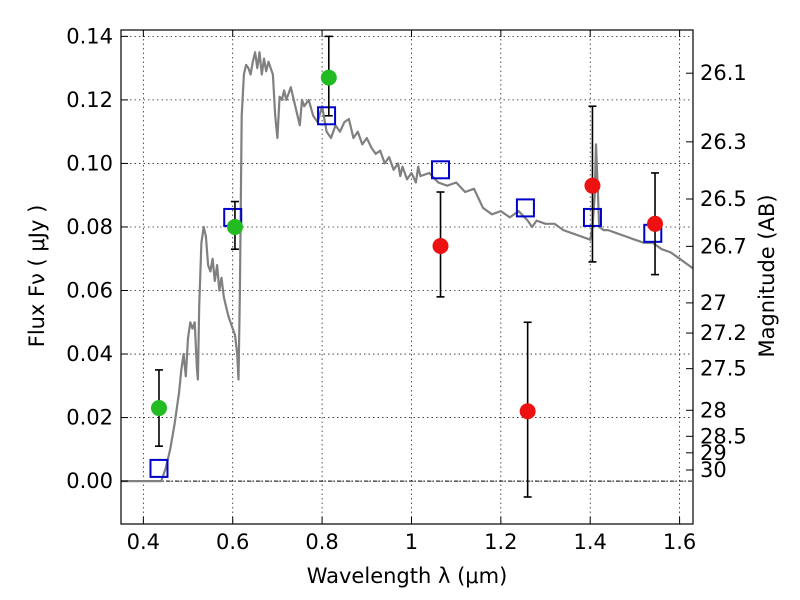 The height and width of the screenshot is (600, 800). Describe the element at coordinates (89, 481) in the screenshot. I see `y-tick-label: 0.00` at that location.